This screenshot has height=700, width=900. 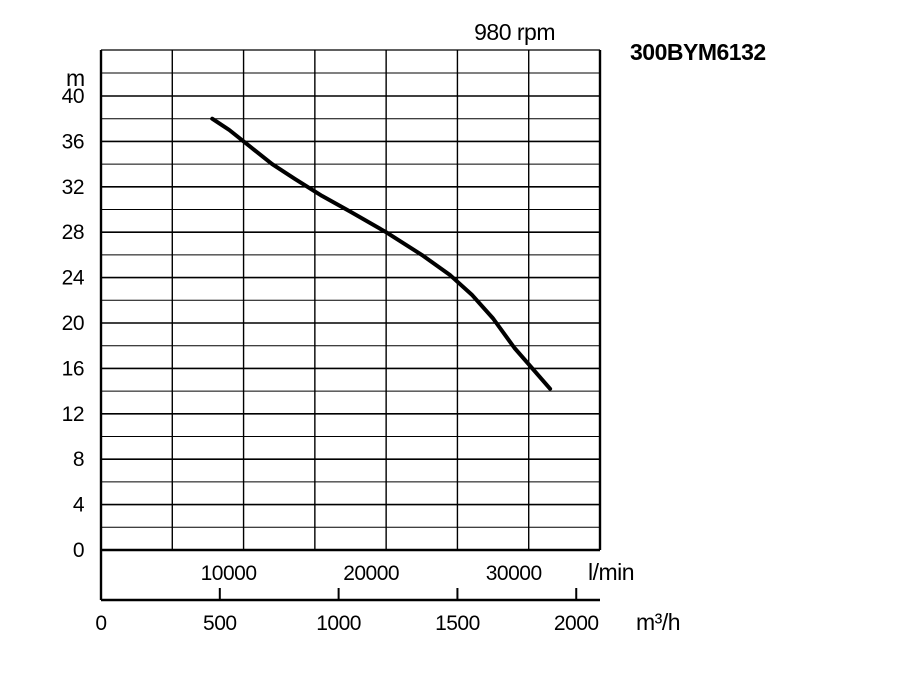 I want to click on volume-tick-label: 500, so click(x=220, y=623).